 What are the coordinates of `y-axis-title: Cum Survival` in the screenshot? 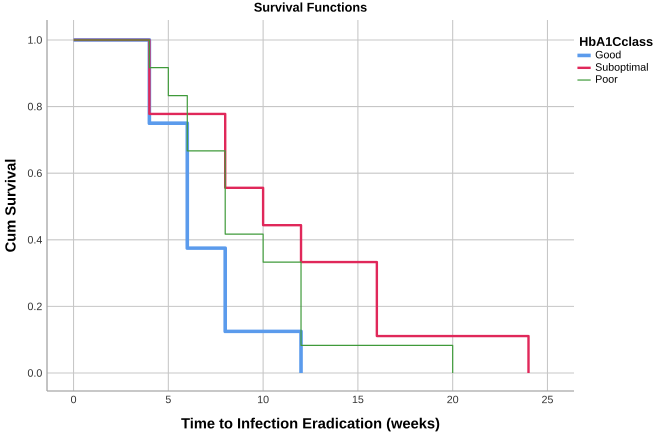 It's located at (10, 206).